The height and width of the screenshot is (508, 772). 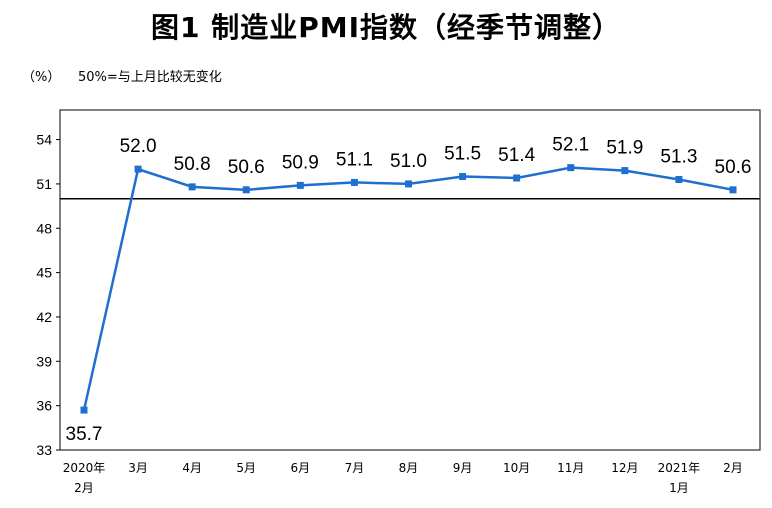 What do you see at coordinates (192, 468) in the screenshot?
I see `x-tick-label: 4月` at bounding box center [192, 468].